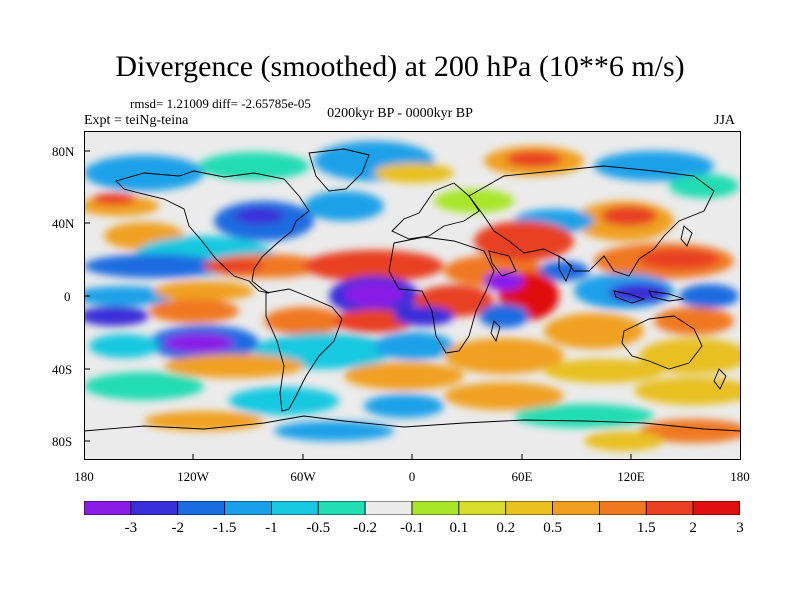  What do you see at coordinates (220, 103) in the screenshot?
I see `stats-text: rmsd= 1.21009 diff= -2.65785e-05` at bounding box center [220, 103].